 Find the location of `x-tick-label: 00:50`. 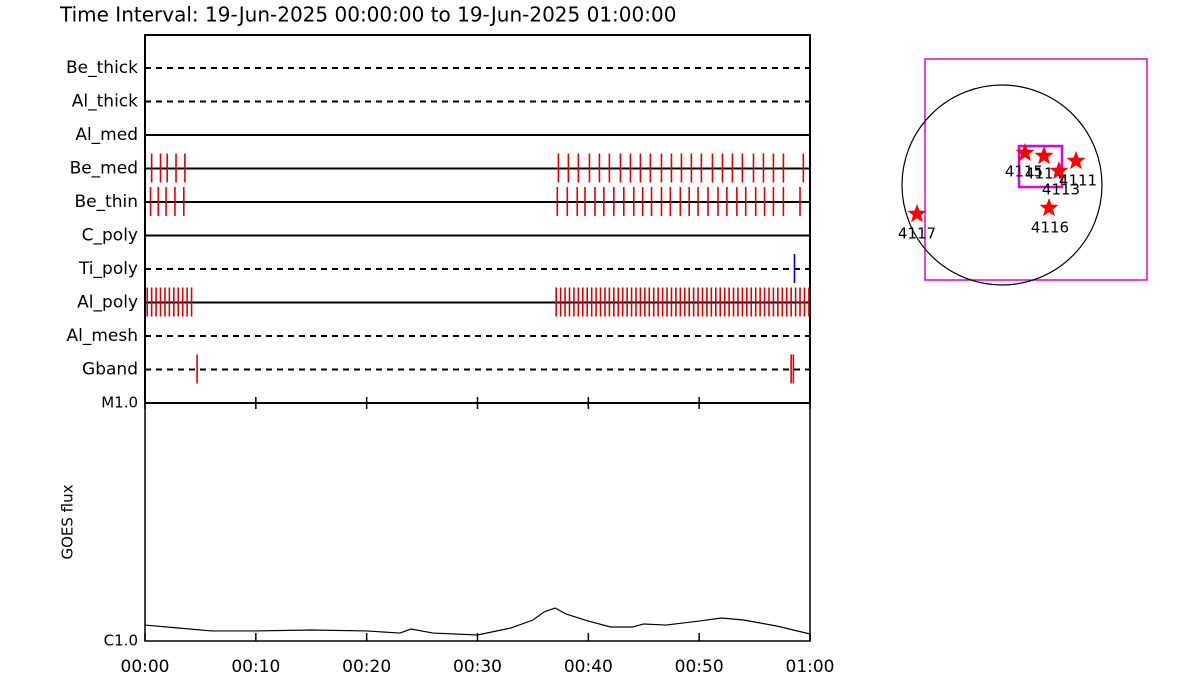

x-tick-label: 00:50 is located at coordinates (699, 667).